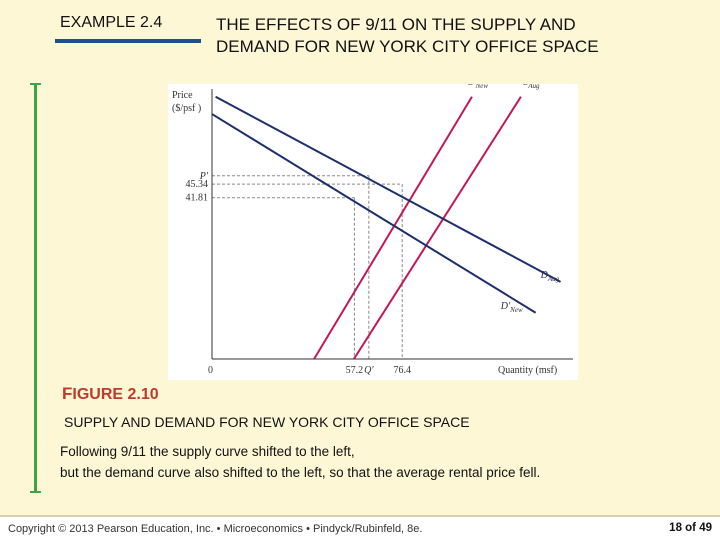 The height and width of the screenshot is (542, 720). I want to click on series-label-2: DAug, so click(550, 276).